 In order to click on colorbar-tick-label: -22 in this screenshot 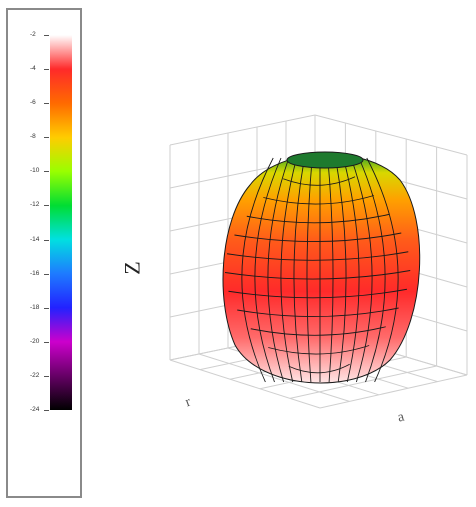, I will do `click(35, 375)`.